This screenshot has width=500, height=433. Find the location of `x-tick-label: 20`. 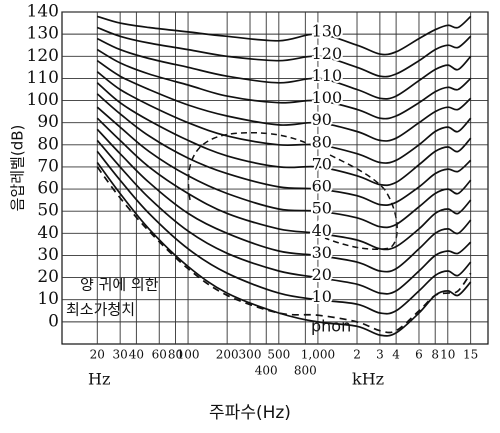

x-tick-label: 20 is located at coordinates (97, 355).